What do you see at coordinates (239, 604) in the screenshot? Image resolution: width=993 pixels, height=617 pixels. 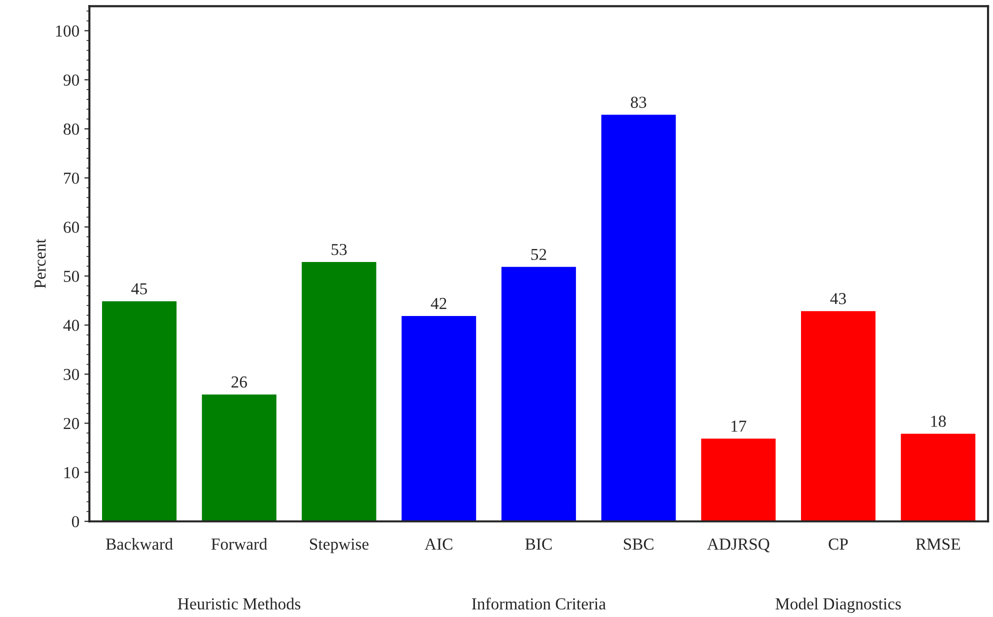 I see `text: Heuristic Methods` at bounding box center [239, 604].